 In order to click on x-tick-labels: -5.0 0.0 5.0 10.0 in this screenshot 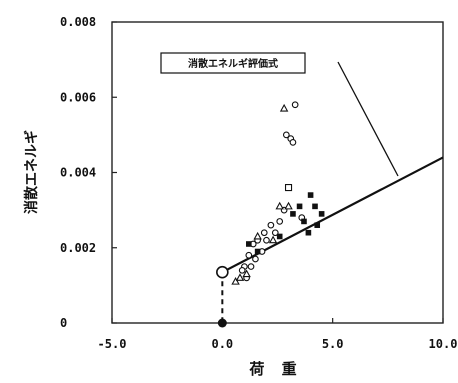, I will do `click(278, 344)`.